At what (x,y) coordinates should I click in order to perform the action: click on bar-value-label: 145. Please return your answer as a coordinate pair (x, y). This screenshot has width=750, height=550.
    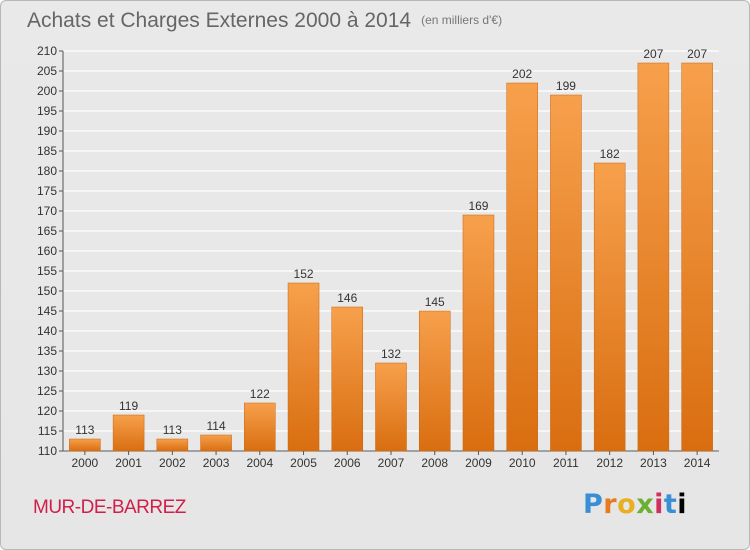
    Looking at the image, I should click on (435, 302).